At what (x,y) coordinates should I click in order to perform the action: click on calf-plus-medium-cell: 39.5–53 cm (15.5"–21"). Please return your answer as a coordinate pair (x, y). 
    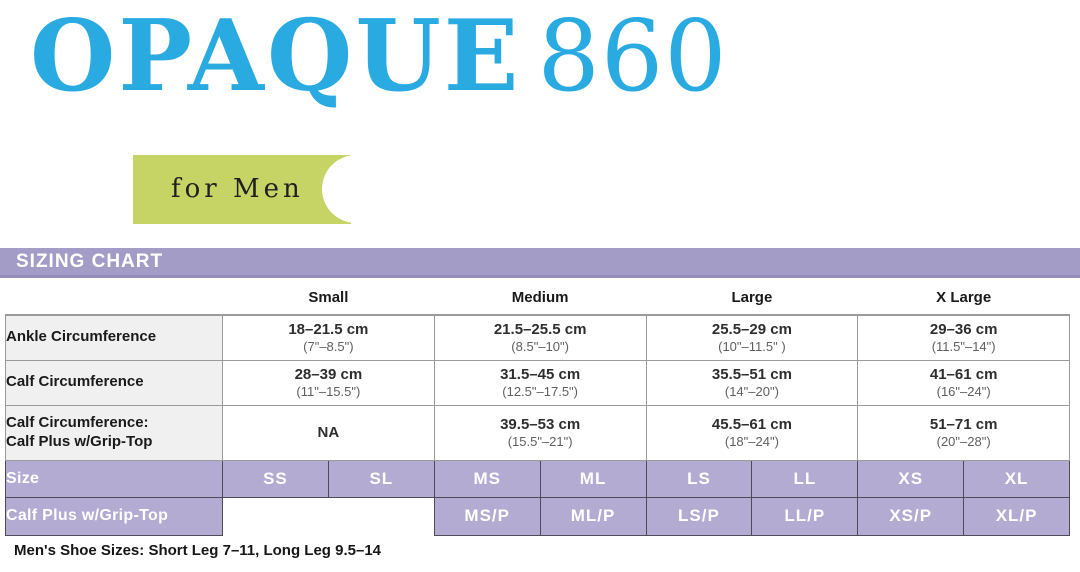
    Looking at the image, I should click on (540, 432).